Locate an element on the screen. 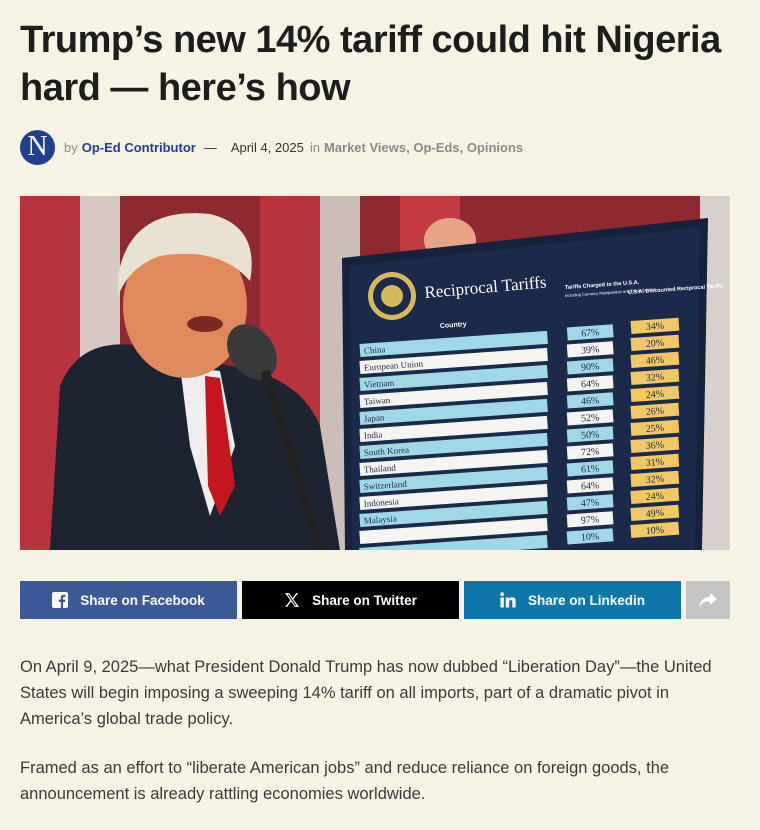 This screenshot has height=830, width=760. board-row: Thailand 72% 36% is located at coordinates (519, 456).